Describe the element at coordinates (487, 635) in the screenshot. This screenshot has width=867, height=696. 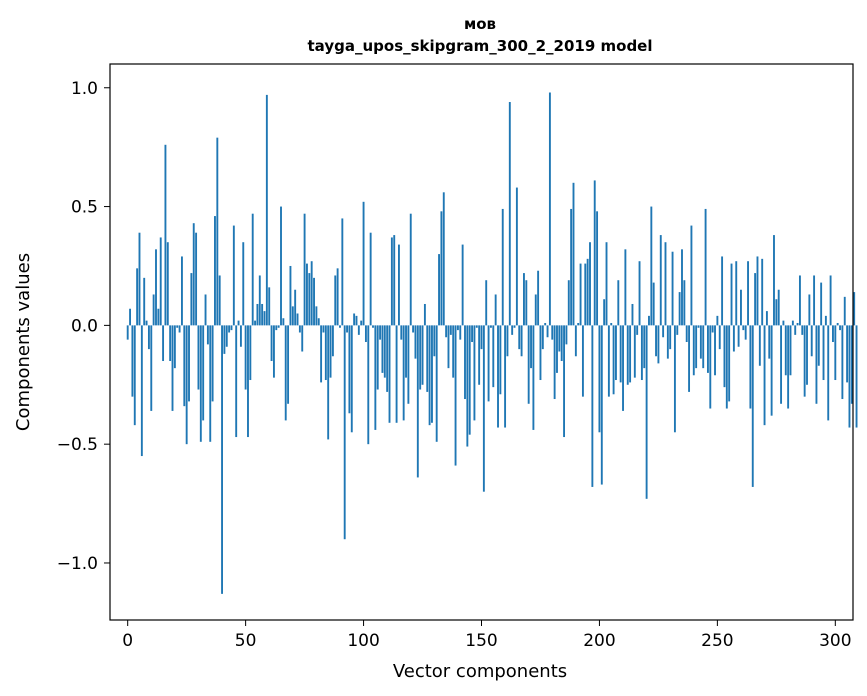
I see `x-axis-ticks: 0 50 100 150 200 250 300` at that location.